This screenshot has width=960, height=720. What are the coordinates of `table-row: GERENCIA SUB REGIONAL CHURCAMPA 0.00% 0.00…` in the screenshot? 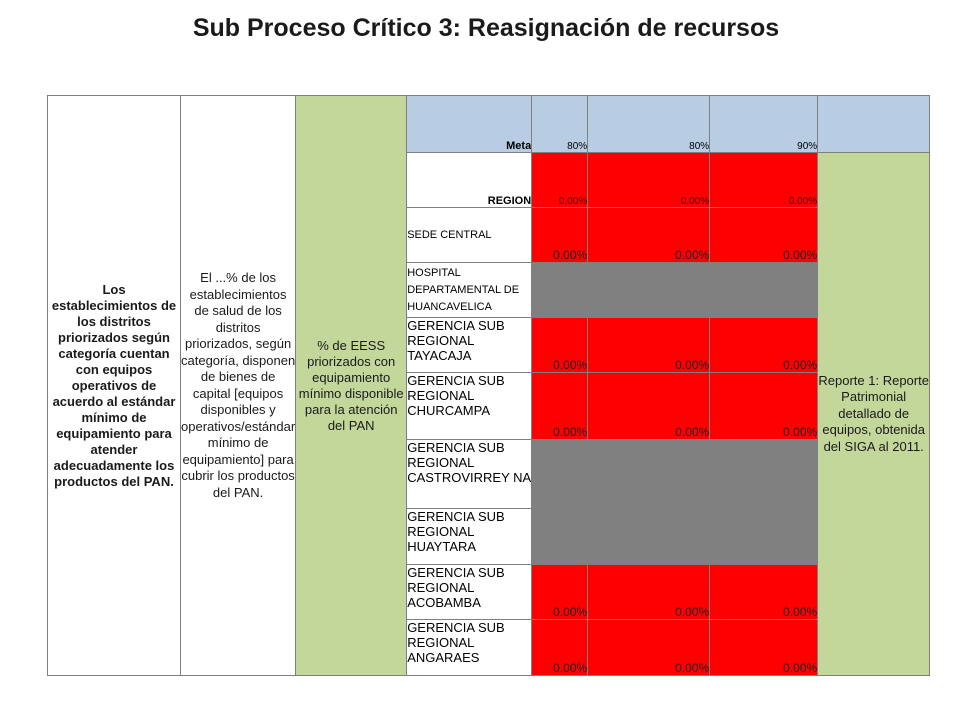 It's located at (489, 406).